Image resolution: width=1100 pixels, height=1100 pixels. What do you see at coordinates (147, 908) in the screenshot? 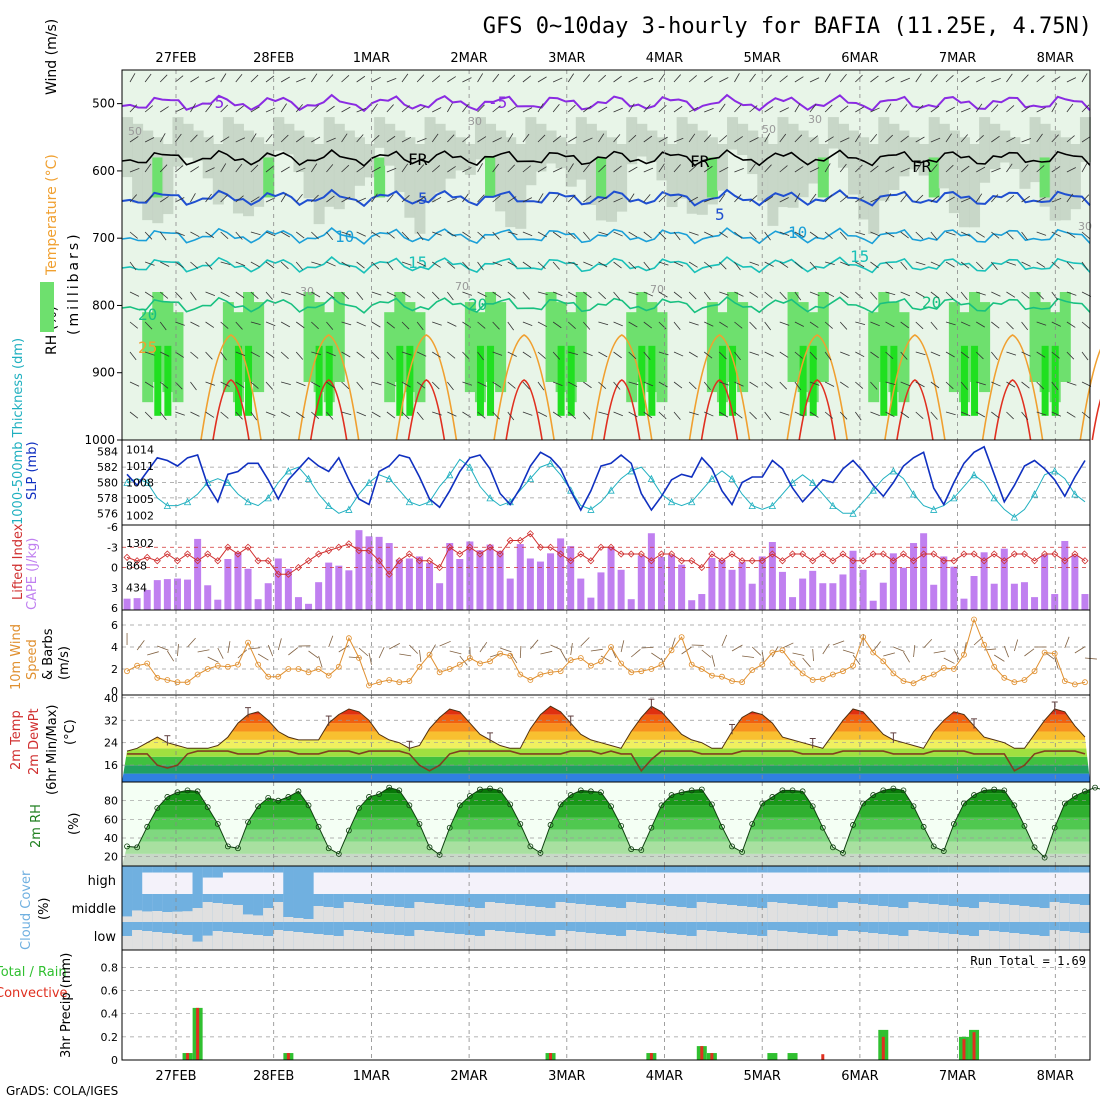
I see `cloud-cell-middle` at bounding box center [147, 908].